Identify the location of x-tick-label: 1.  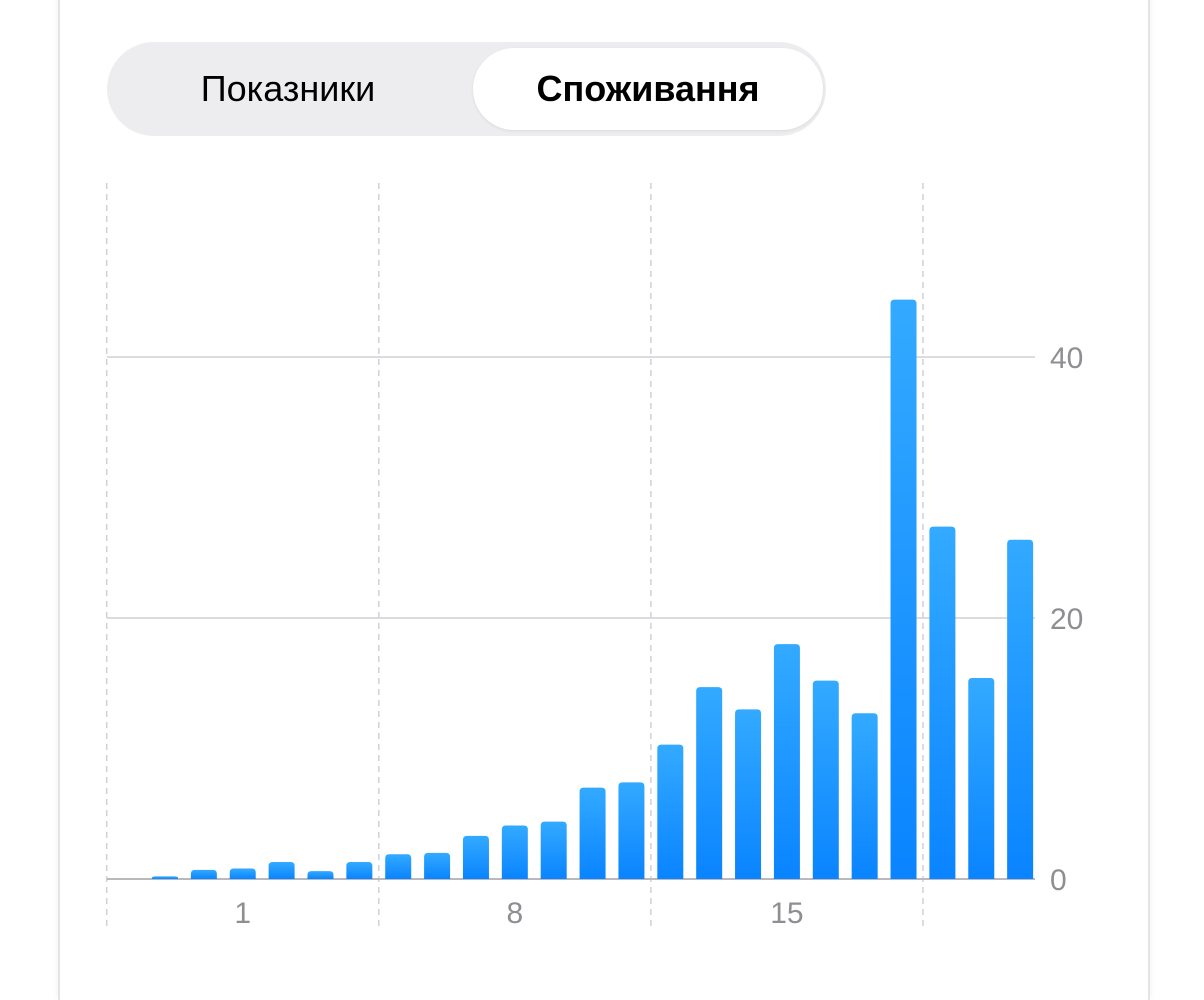
(242, 913).